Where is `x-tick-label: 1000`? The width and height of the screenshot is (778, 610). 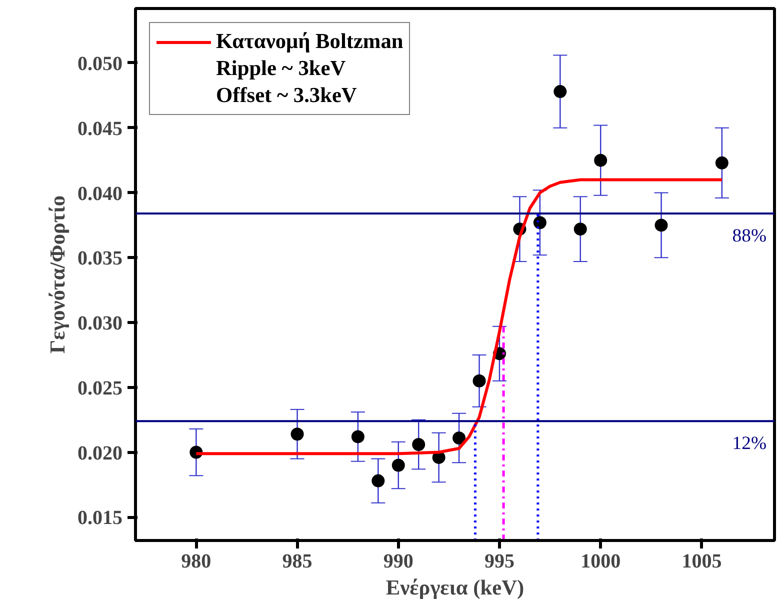 x-tick-label: 1000 is located at coordinates (600, 561).